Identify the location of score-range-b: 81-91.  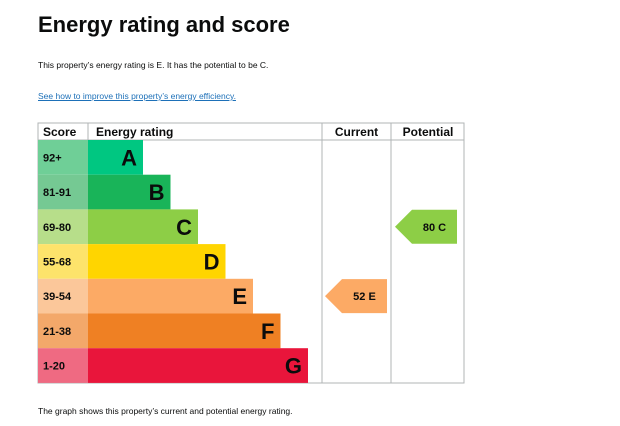
(57, 193).